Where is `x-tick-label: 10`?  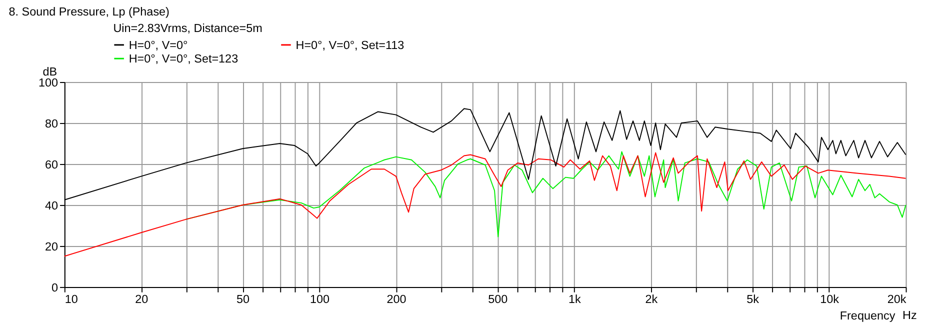
x-tick-label: 10 is located at coordinates (71, 299).